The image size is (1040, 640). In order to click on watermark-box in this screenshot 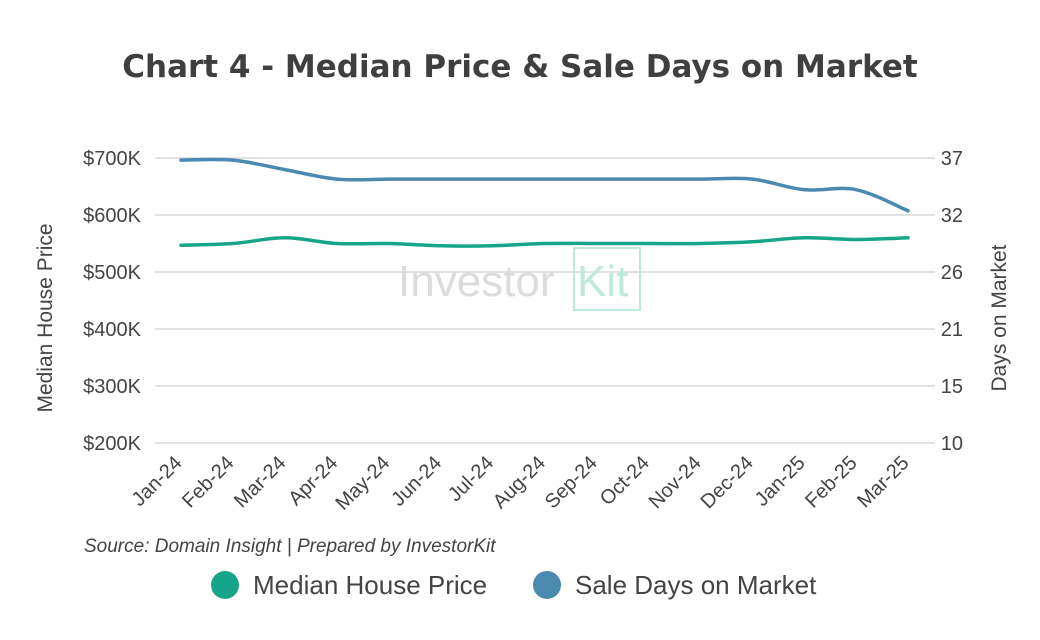, I will do `click(607, 279)`.